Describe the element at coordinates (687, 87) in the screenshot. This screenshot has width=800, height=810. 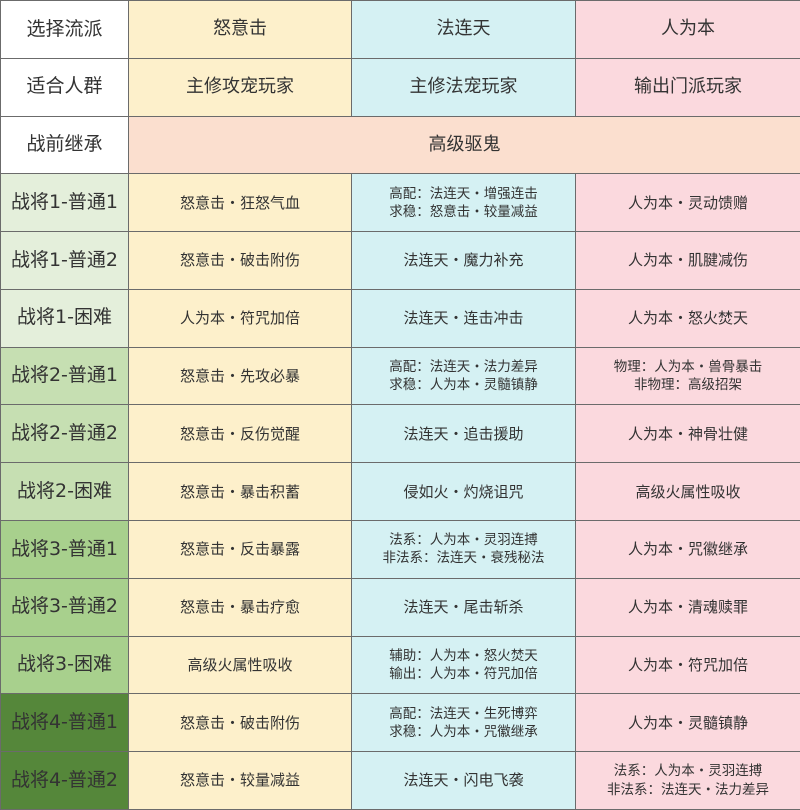
I see `suitable-cell: 输出门派玩家` at that location.